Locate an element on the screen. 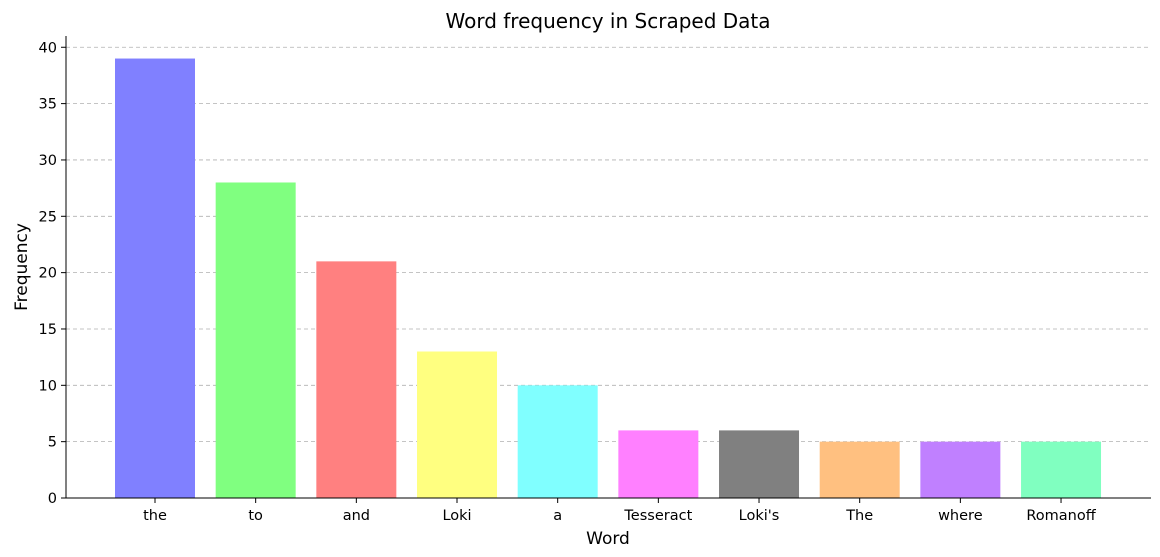 Image resolution: width=1160 pixels, height=557 pixels. bar-and is located at coordinates (356, 379).